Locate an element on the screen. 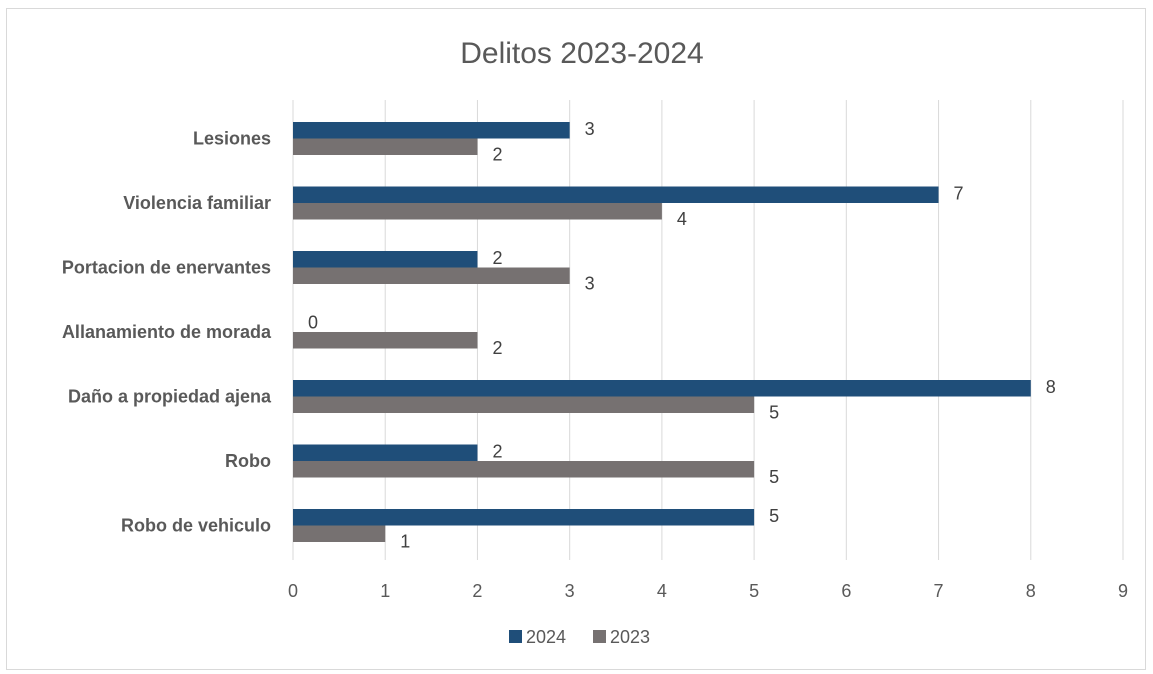 This screenshot has height=674, width=1153. x-tick-label: 1 is located at coordinates (385, 591).